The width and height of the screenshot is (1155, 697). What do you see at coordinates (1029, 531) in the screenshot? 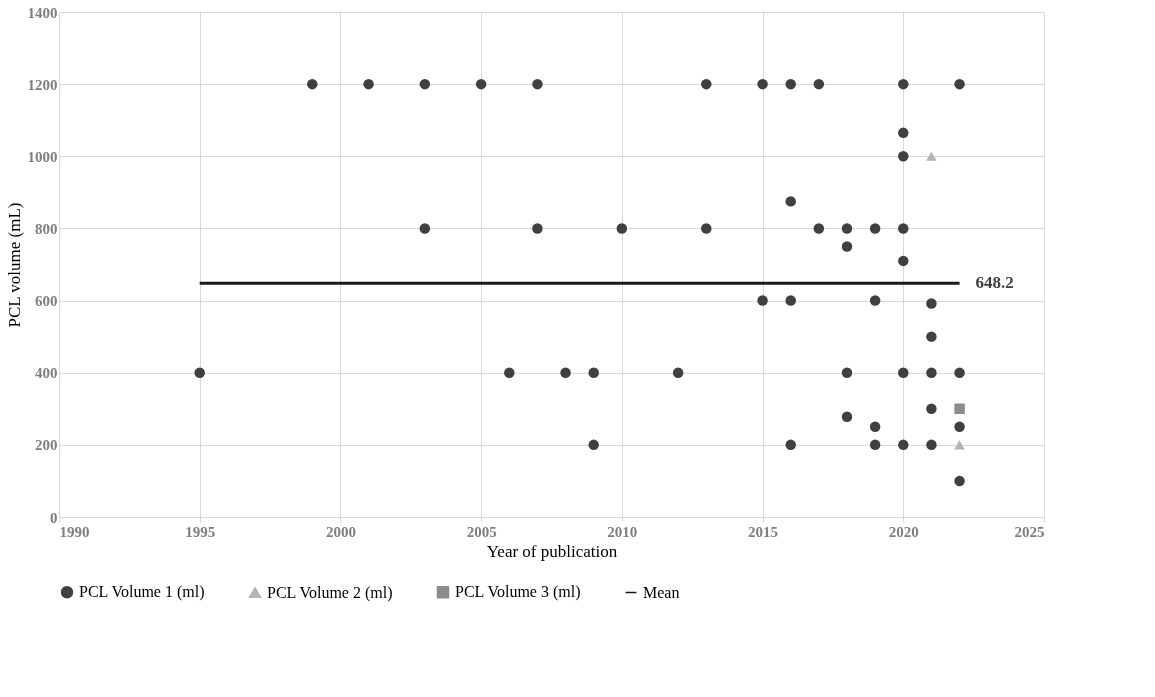
I see `x-tick-label: 2025` at bounding box center [1029, 531].